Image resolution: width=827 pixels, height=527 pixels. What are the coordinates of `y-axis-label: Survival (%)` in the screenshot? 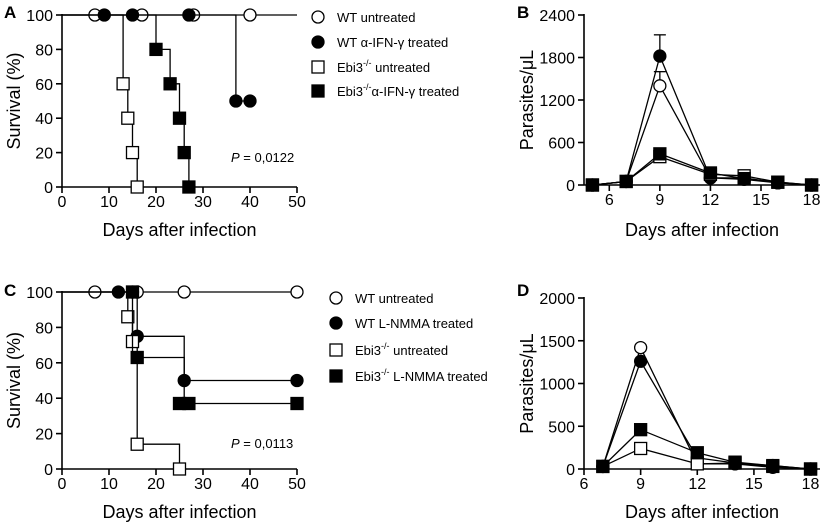 It's located at (14, 380).